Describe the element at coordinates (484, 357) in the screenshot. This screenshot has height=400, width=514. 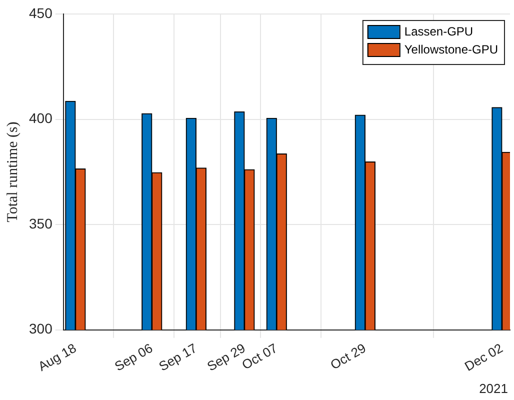
I see `x-tick-label: Dec 02` at that location.